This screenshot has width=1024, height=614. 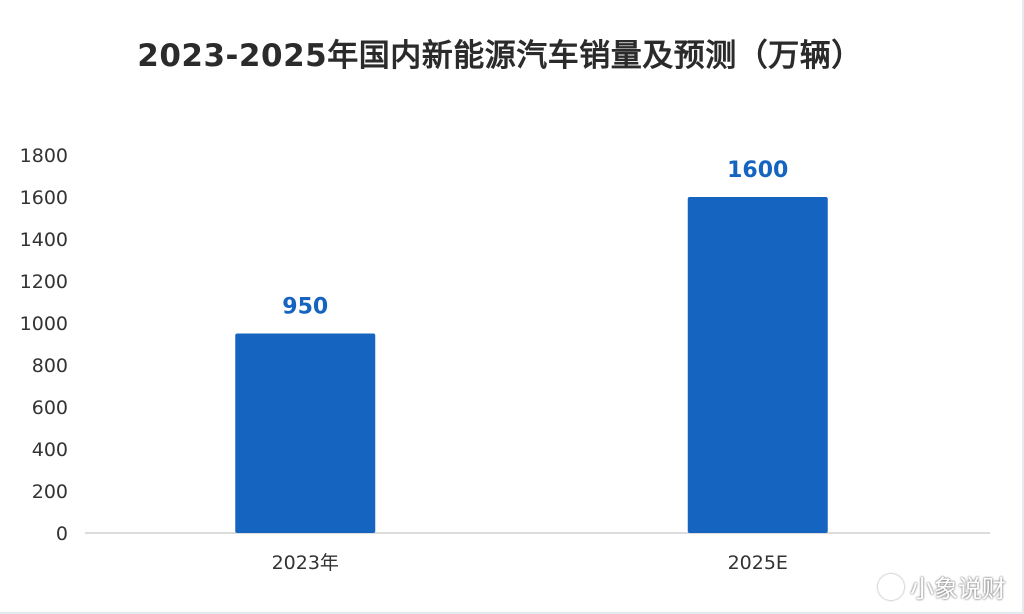 What do you see at coordinates (44, 198) in the screenshot?
I see `y-tick-label: 1600` at bounding box center [44, 198].